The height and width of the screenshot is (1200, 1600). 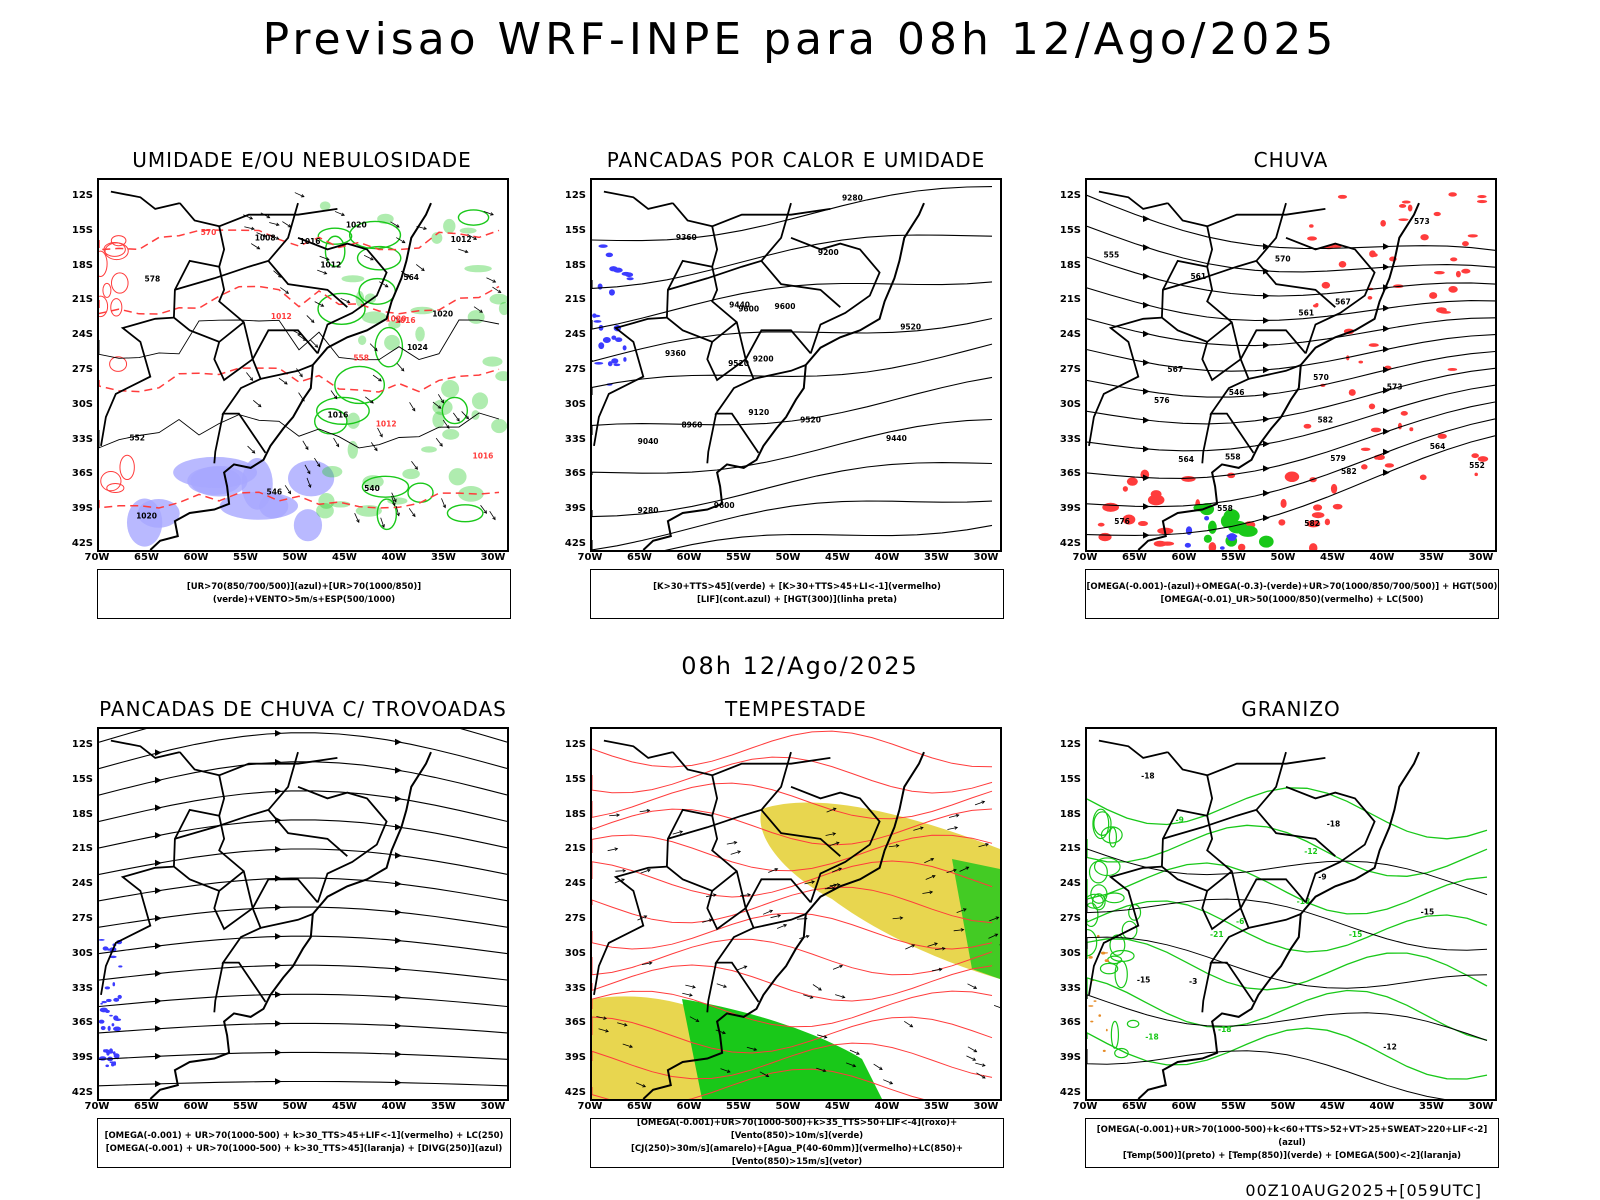 What do you see at coordinates (82, 814) in the screenshot?
I see `latitude-label: 18S` at bounding box center [82, 814].